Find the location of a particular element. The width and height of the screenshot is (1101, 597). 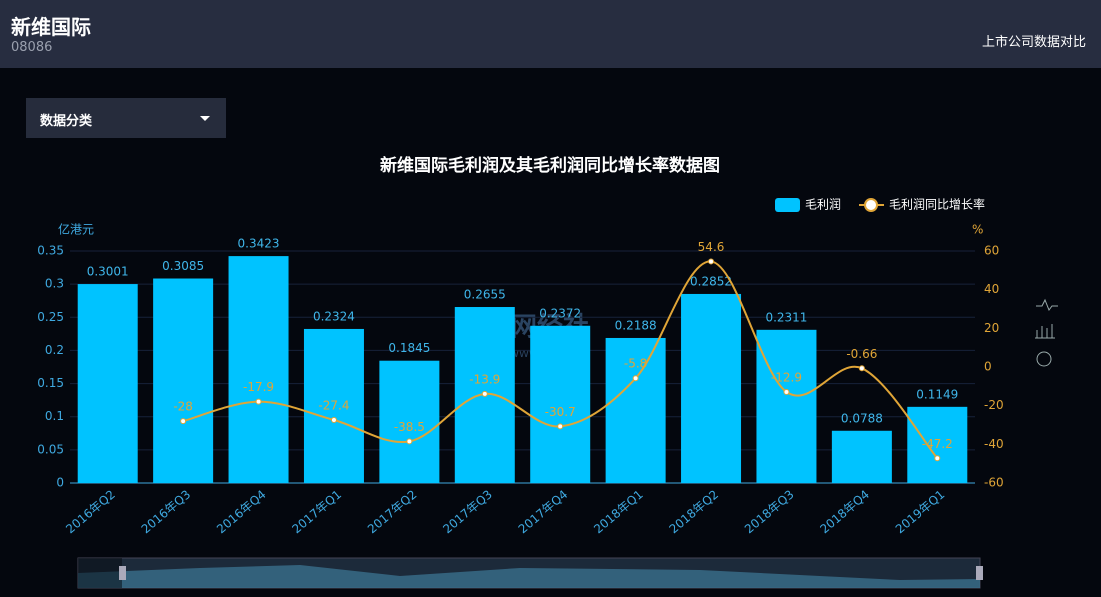

compare-link: 上市公司数据对比 is located at coordinates (1033, 42).